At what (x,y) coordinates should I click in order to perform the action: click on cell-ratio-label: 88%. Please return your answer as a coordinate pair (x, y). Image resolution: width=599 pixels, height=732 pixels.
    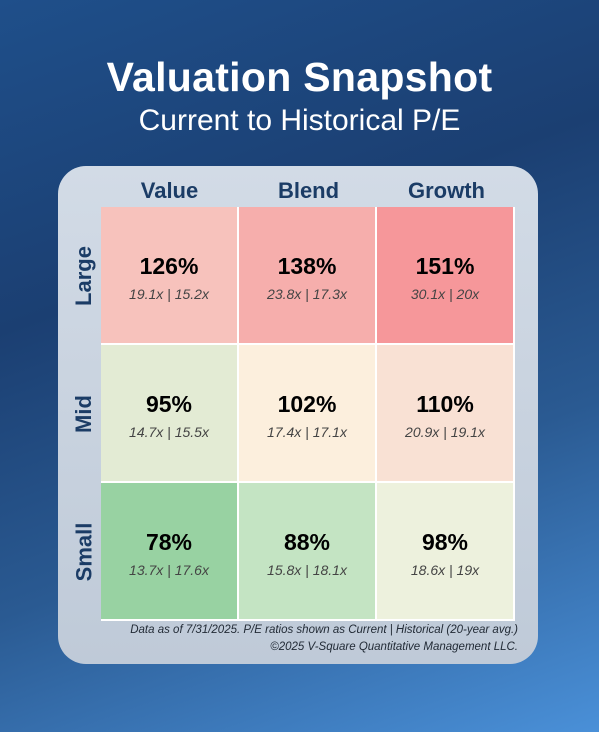
    Looking at the image, I should click on (307, 541).